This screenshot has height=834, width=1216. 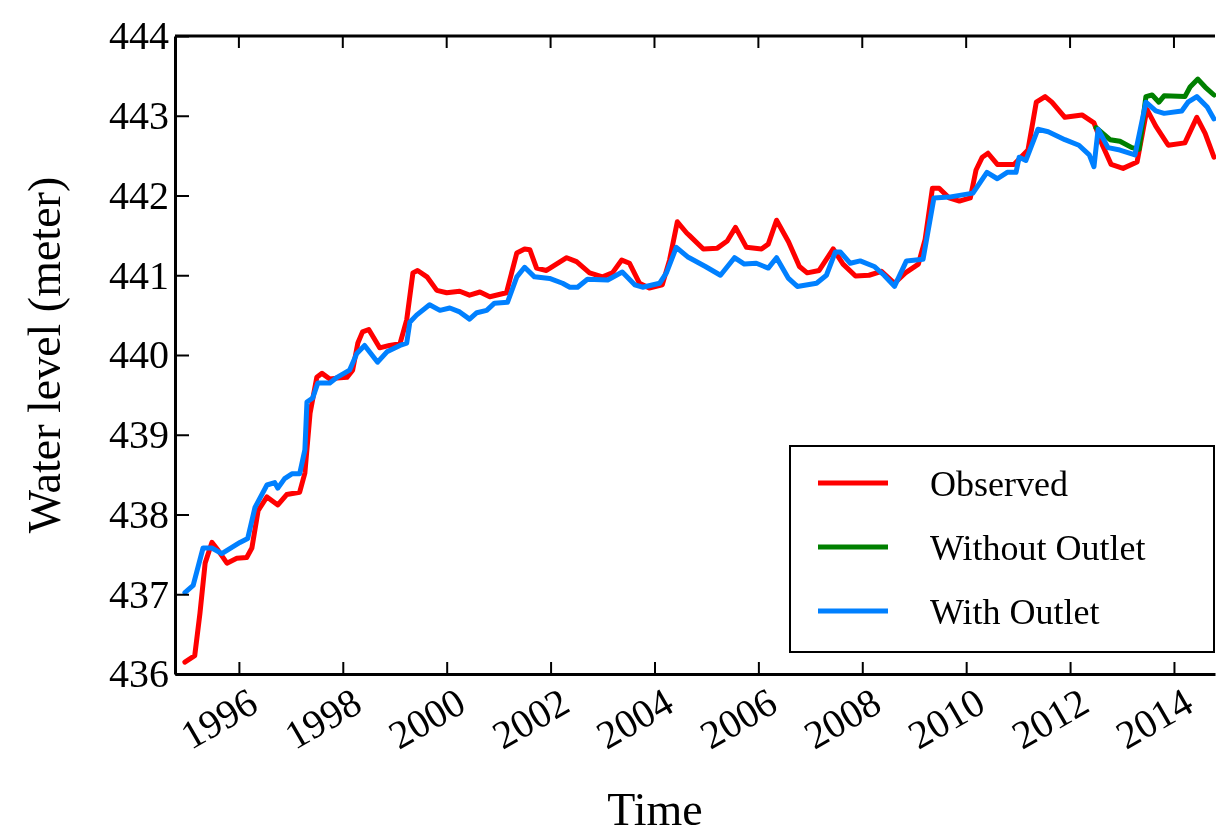 I want to click on x-tick-label: 2014, so click(x=1154, y=719).